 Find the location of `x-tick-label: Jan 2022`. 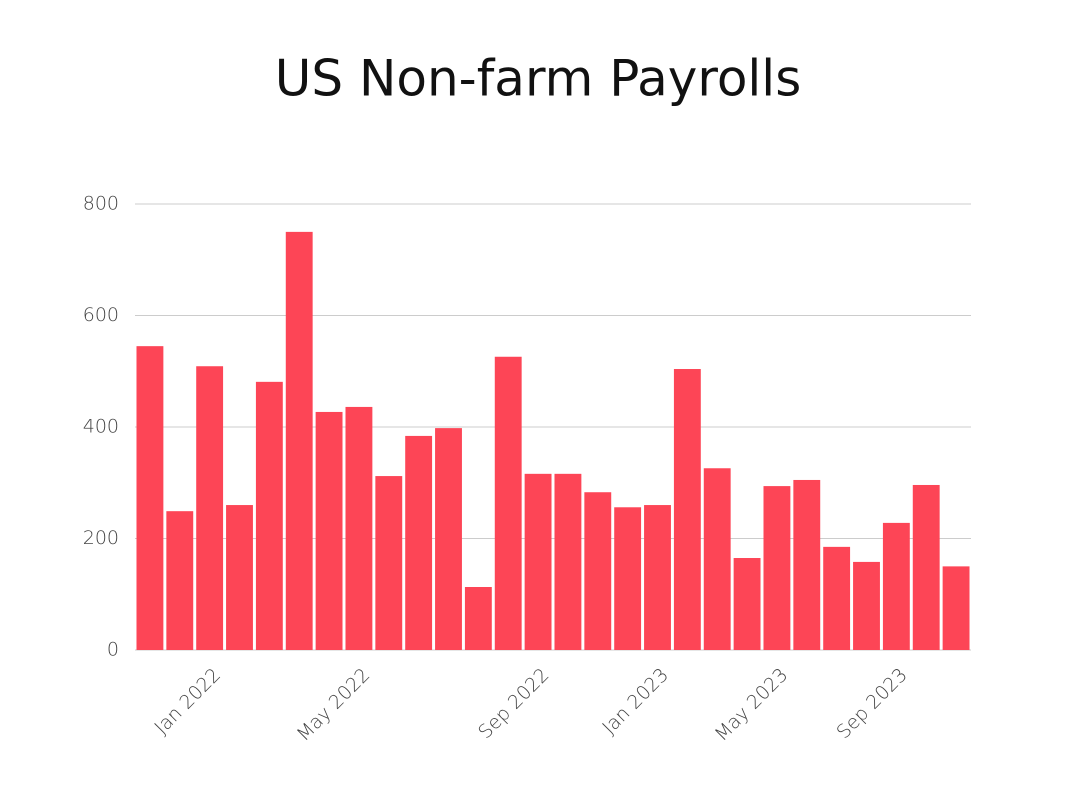

x-tick-label: Jan 2022 is located at coordinates (187, 701).